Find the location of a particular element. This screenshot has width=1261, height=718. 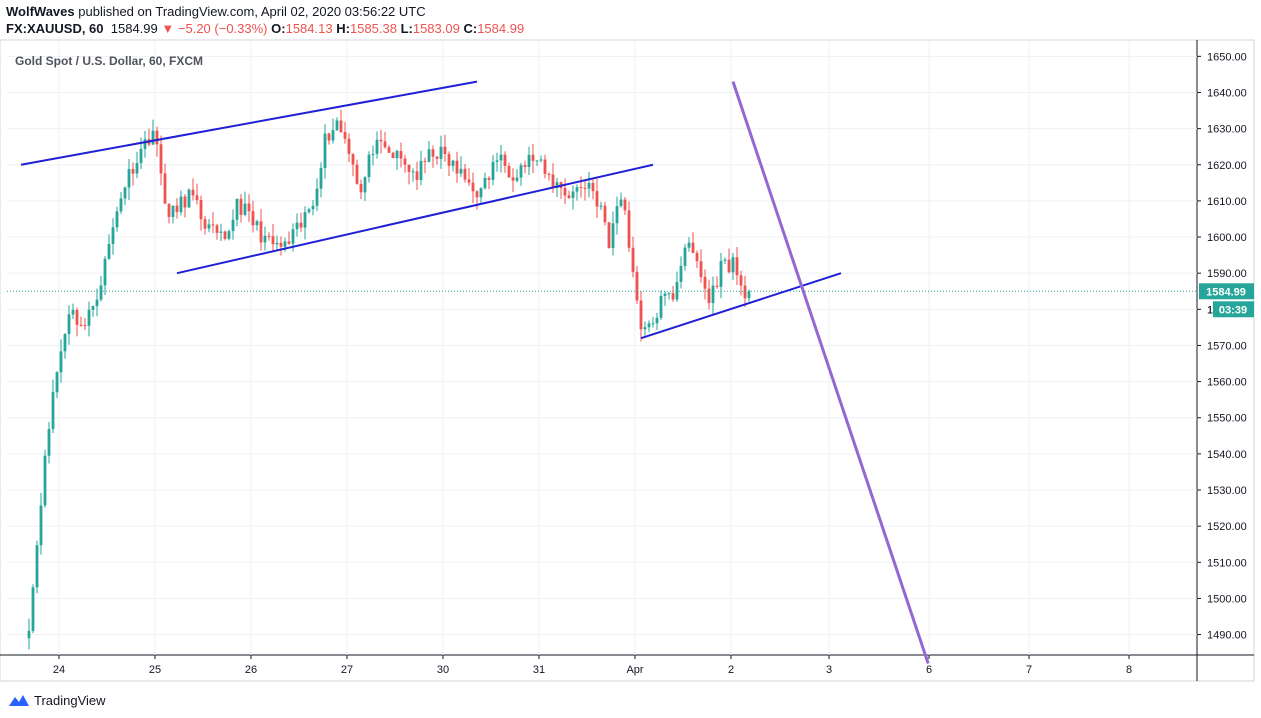

tradingview-brand: TradingView is located at coordinates (70, 700).